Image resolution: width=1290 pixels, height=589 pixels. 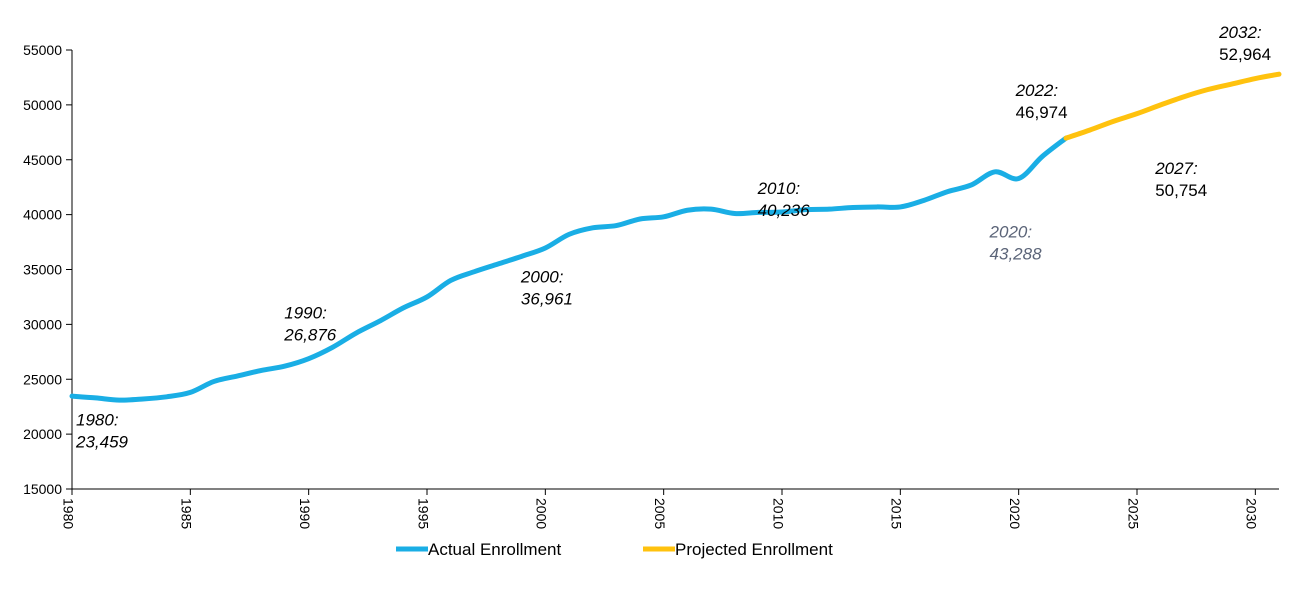 What do you see at coordinates (187, 513) in the screenshot?
I see `x-tick-label: 1985` at bounding box center [187, 513].